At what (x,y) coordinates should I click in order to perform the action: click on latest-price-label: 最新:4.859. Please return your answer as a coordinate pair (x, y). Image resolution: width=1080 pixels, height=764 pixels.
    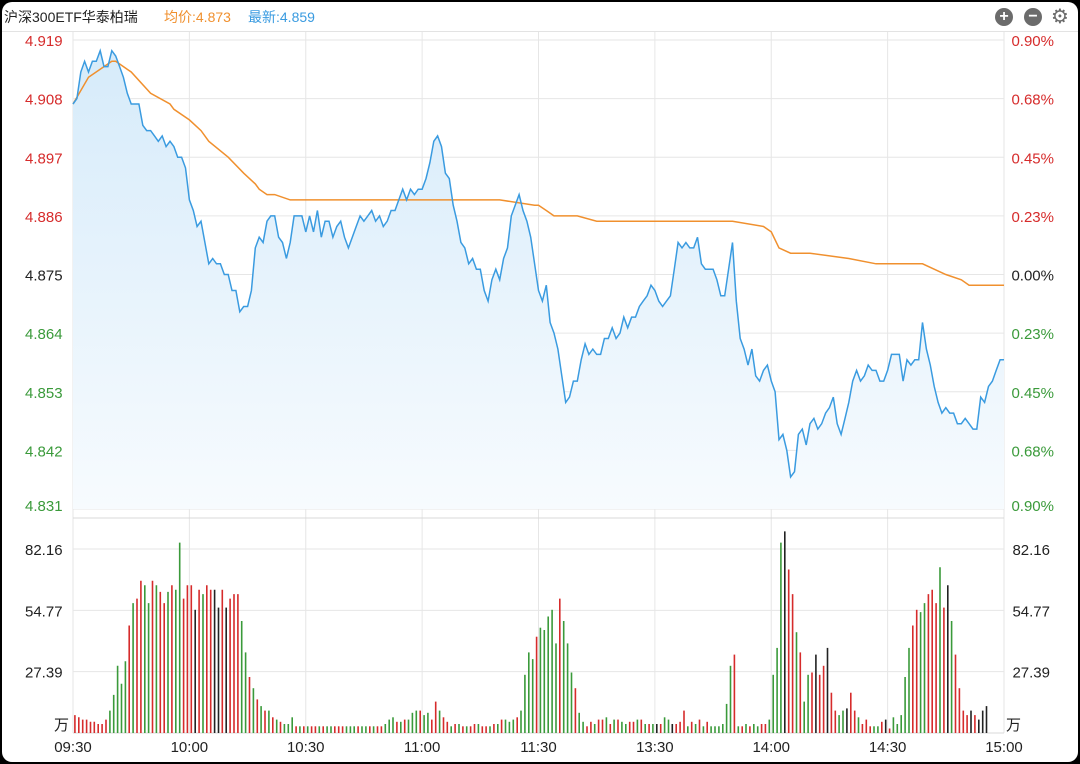
    Looking at the image, I should click on (281, 17).